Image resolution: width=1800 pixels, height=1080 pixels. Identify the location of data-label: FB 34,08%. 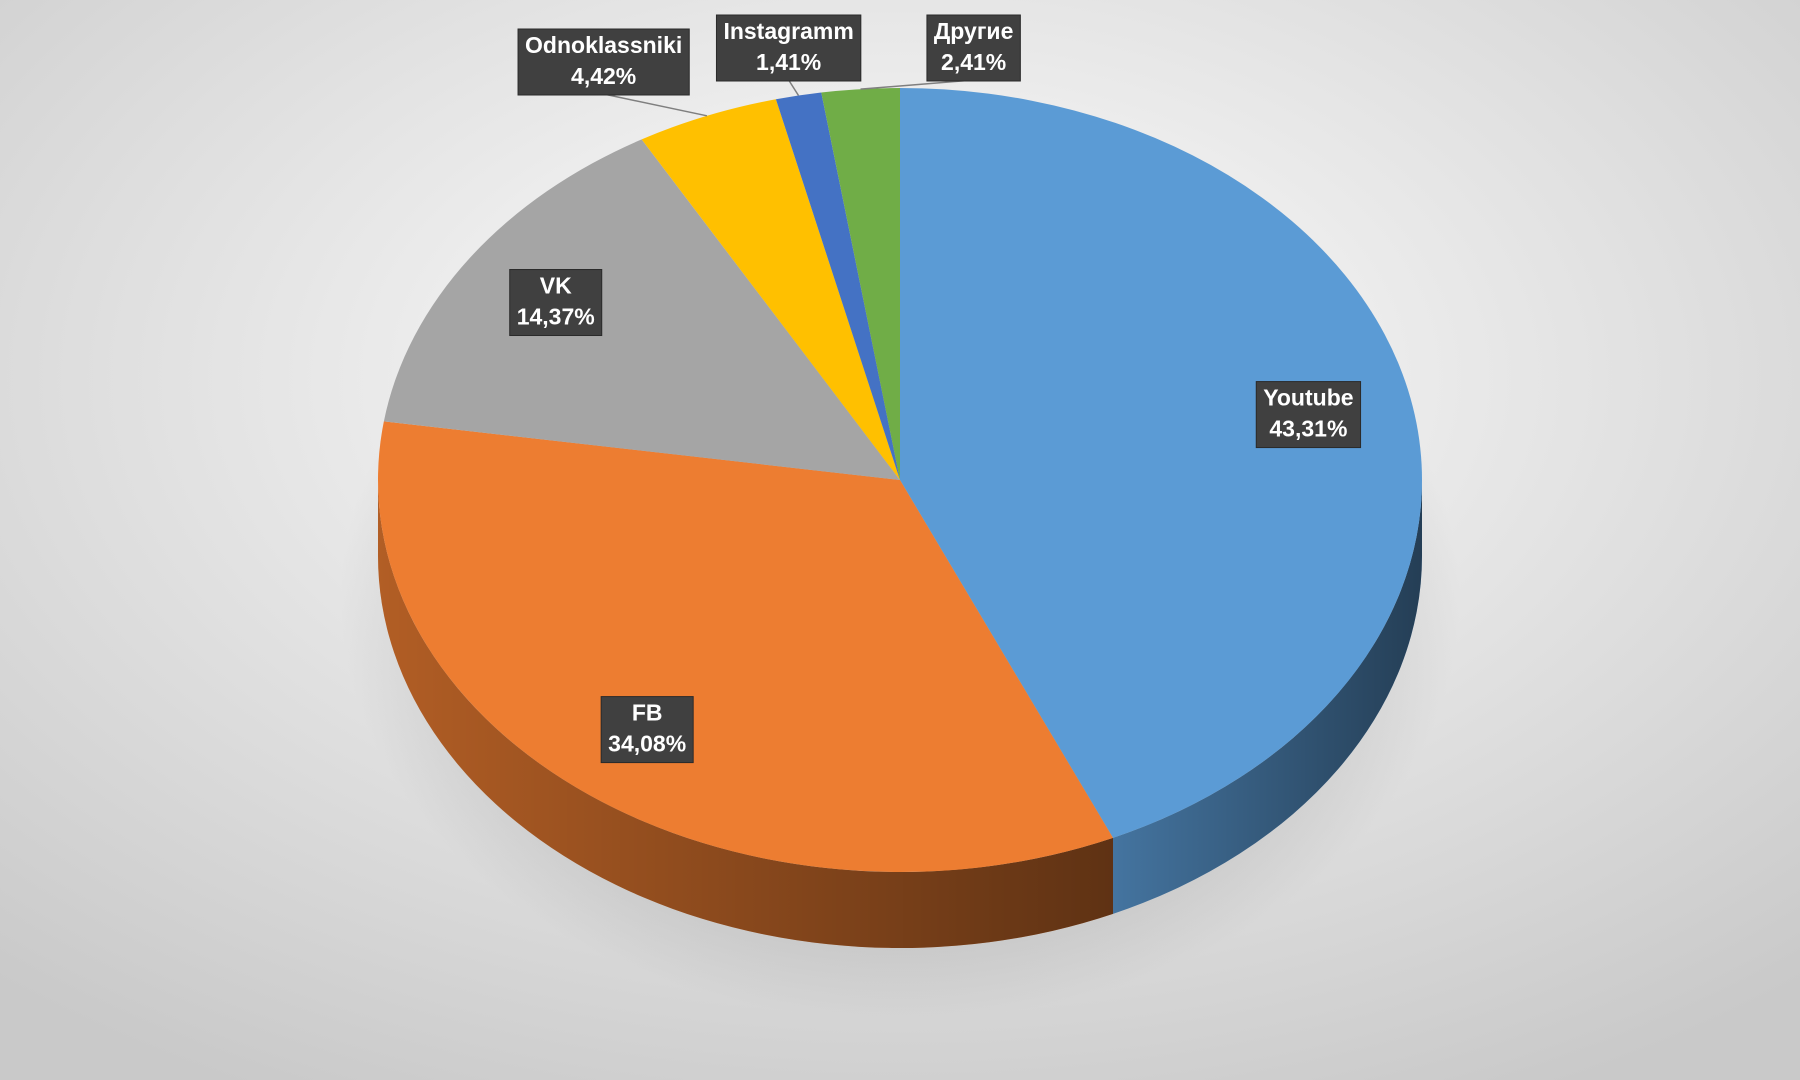
(647, 730).